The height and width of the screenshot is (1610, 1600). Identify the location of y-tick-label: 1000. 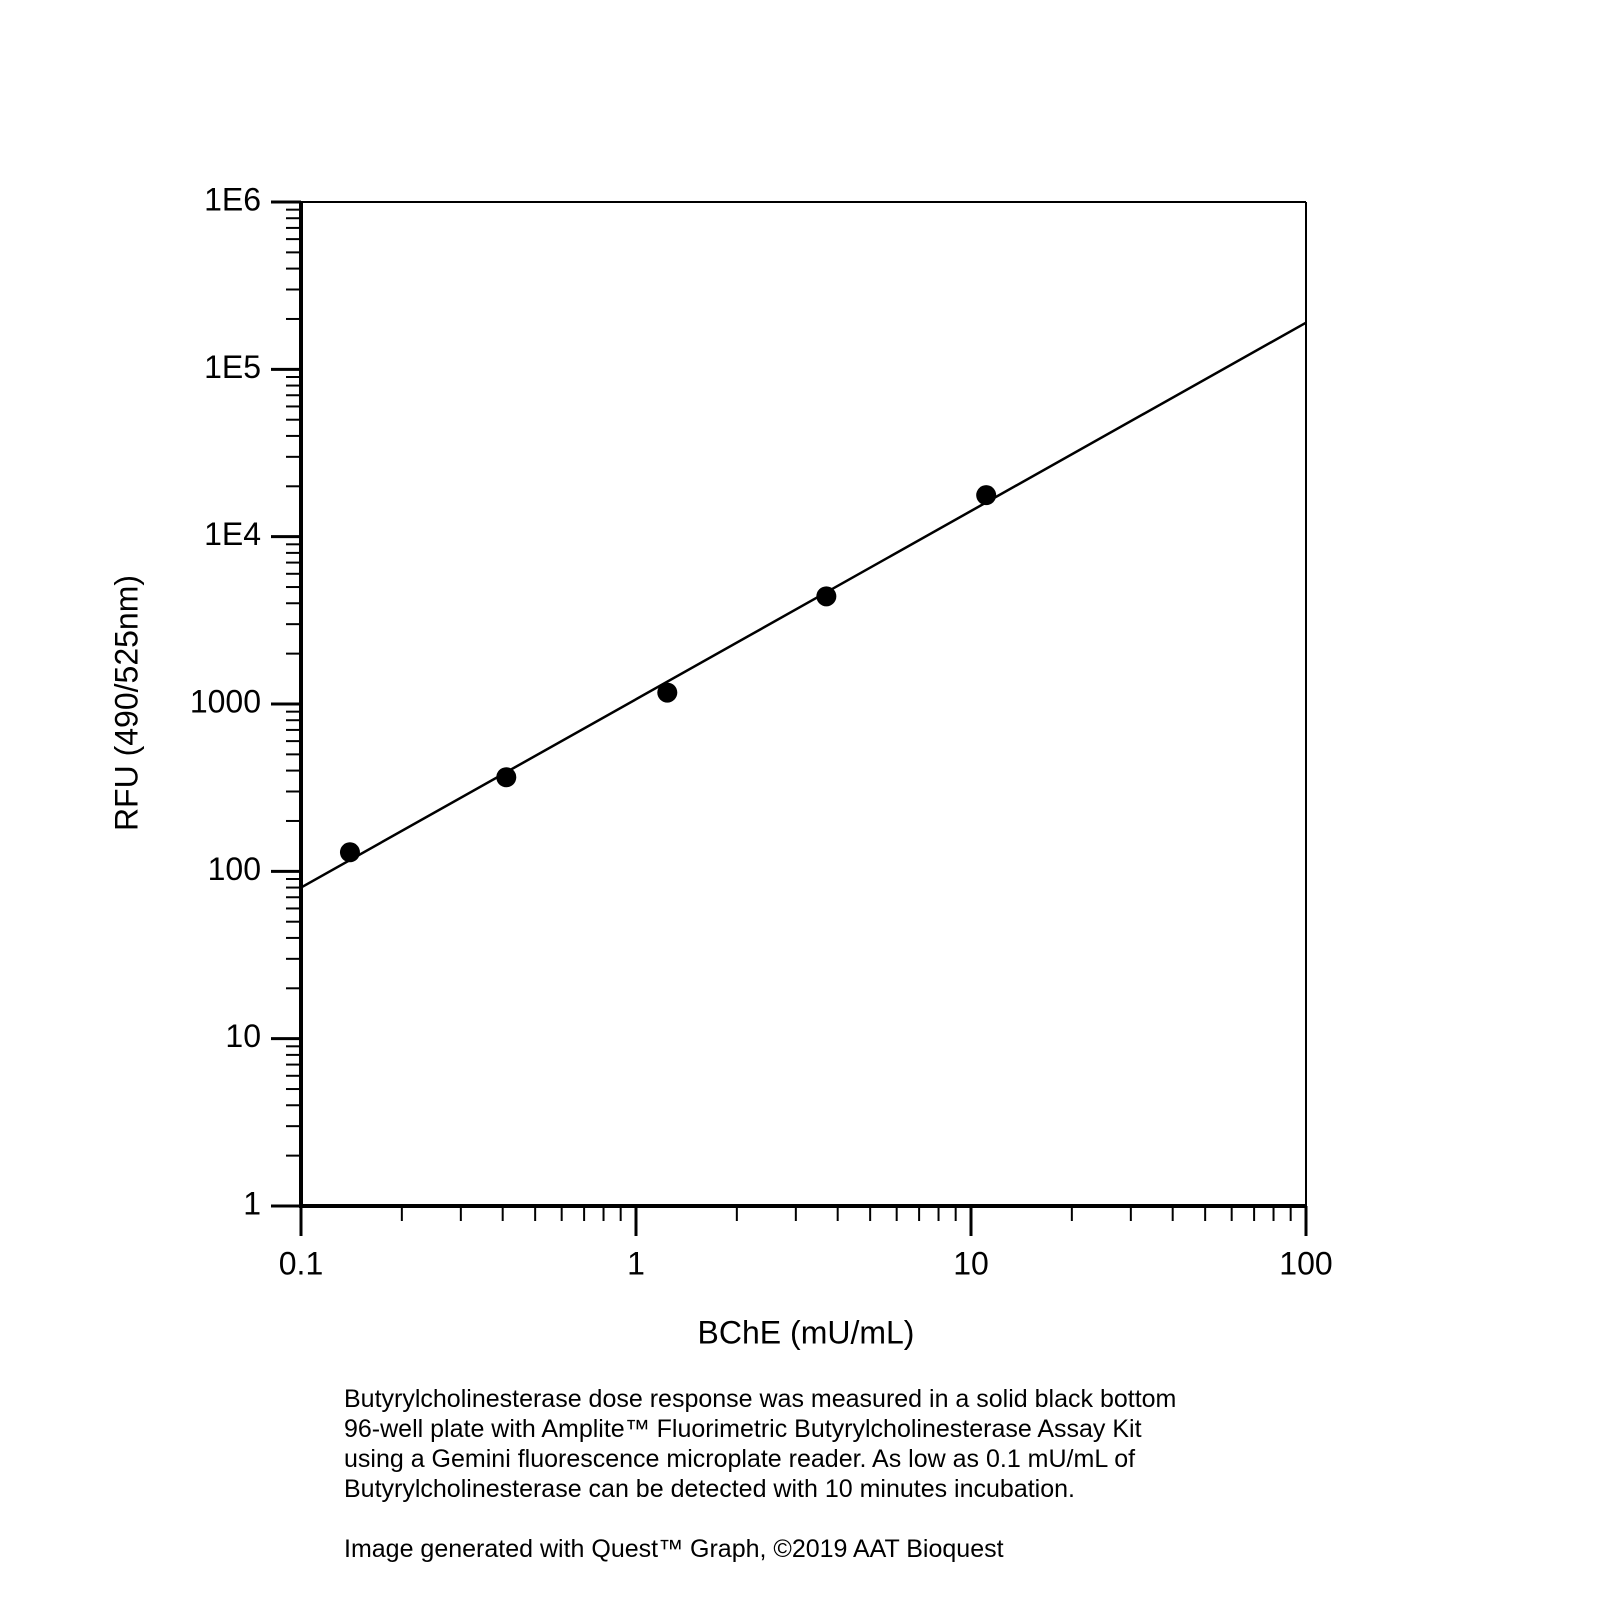
(225, 701).